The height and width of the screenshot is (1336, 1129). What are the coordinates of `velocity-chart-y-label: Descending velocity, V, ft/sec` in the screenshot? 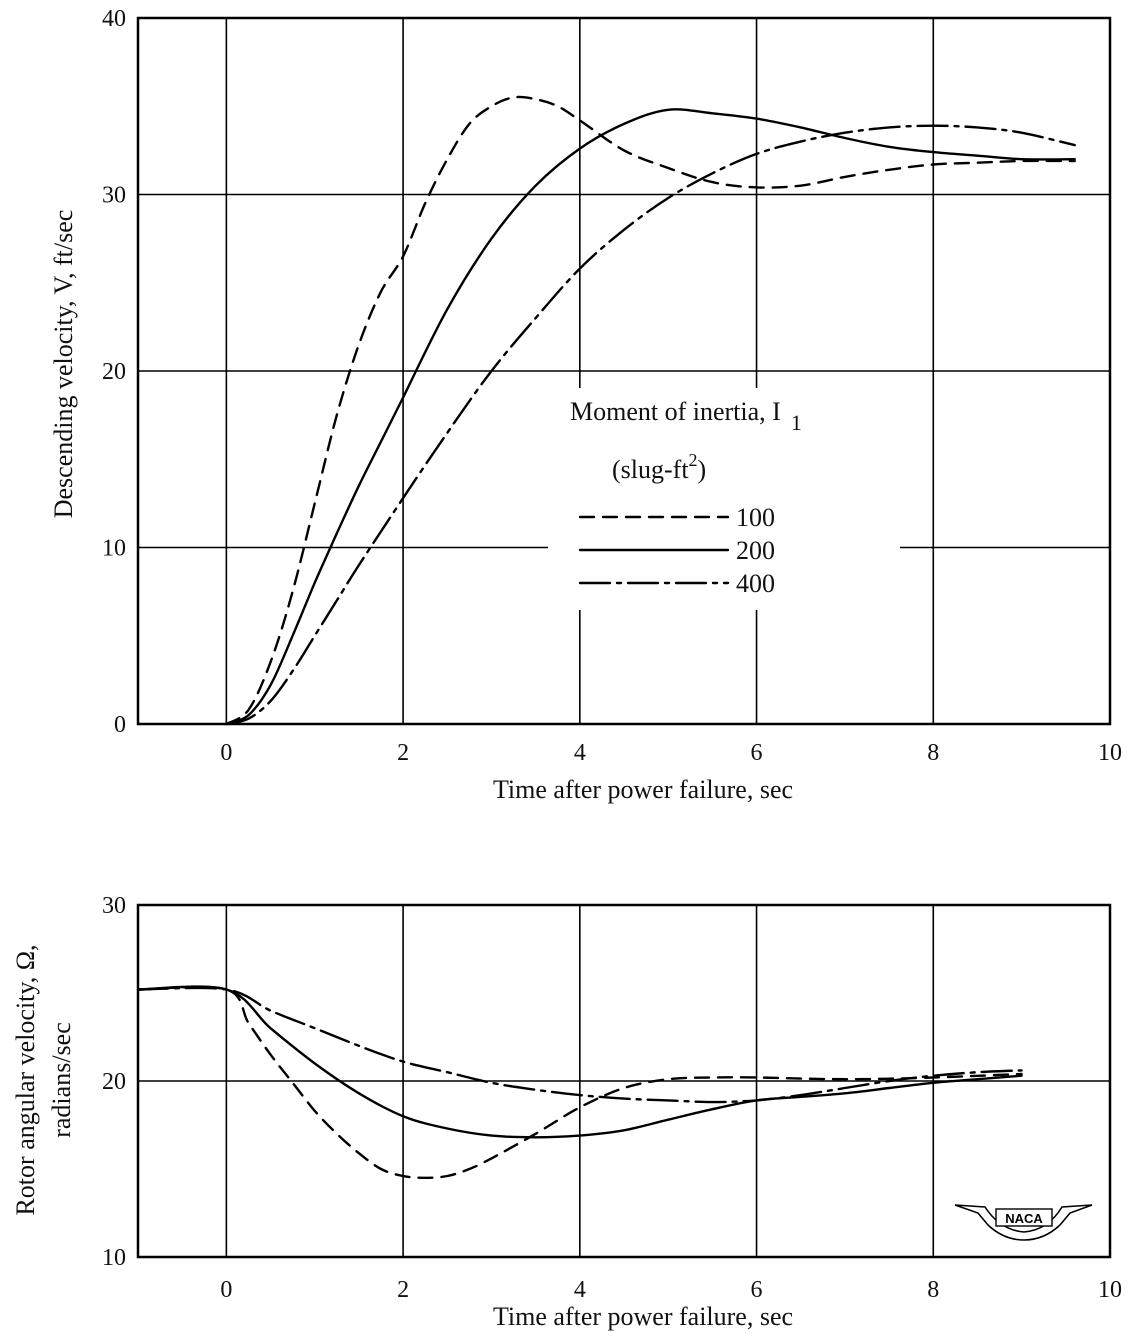 It's located at (63, 364).